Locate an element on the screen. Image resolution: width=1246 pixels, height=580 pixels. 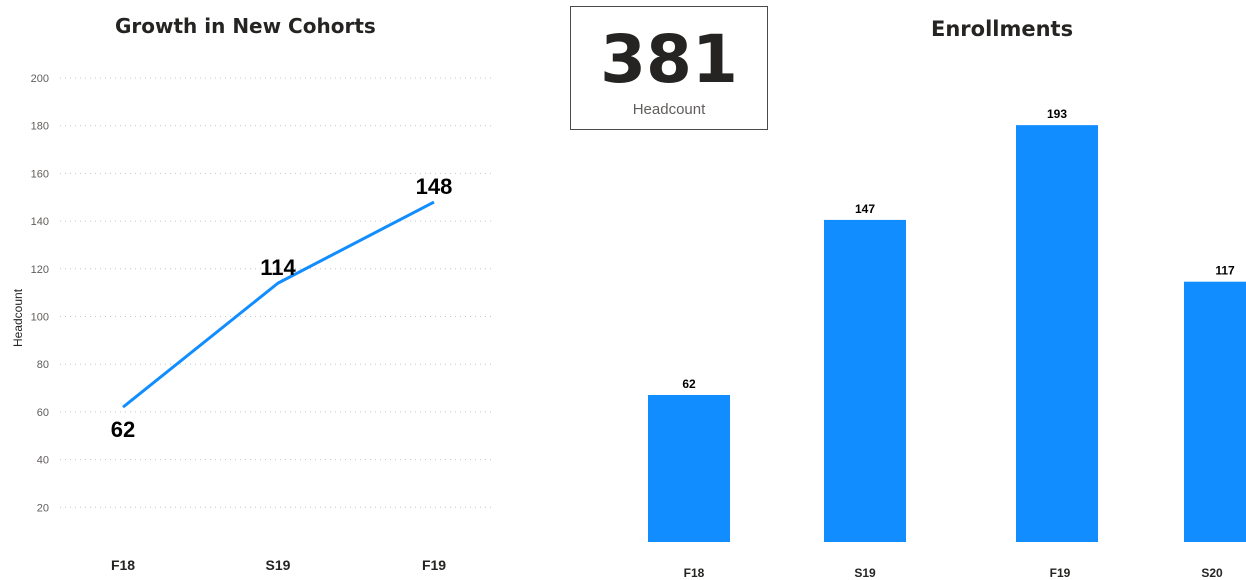
headcount-value: 381 is located at coordinates (669, 59).